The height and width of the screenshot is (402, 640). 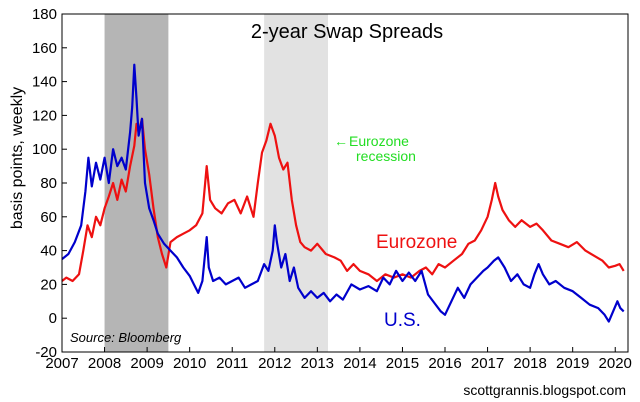 What do you see at coordinates (104, 363) in the screenshot?
I see `x-tick-label: 2008` at bounding box center [104, 363].